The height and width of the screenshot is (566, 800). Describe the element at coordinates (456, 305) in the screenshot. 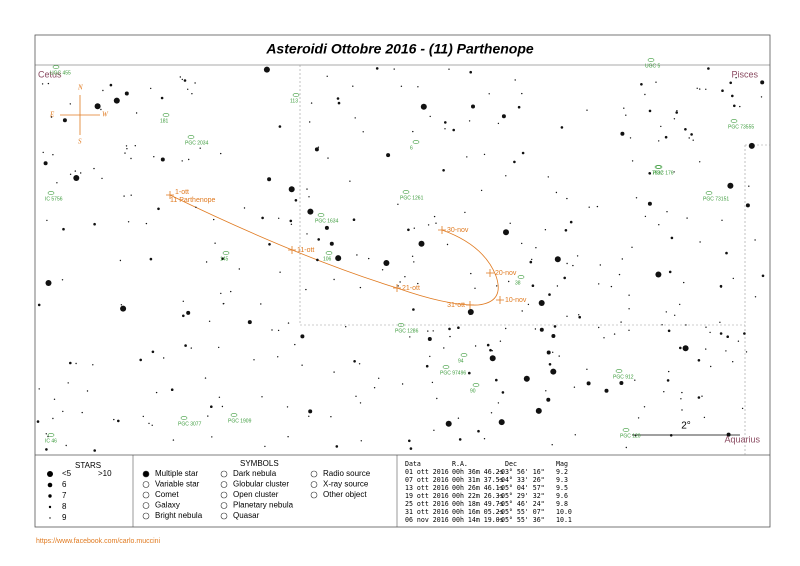

I see `track-date: 31-ott` at that location.